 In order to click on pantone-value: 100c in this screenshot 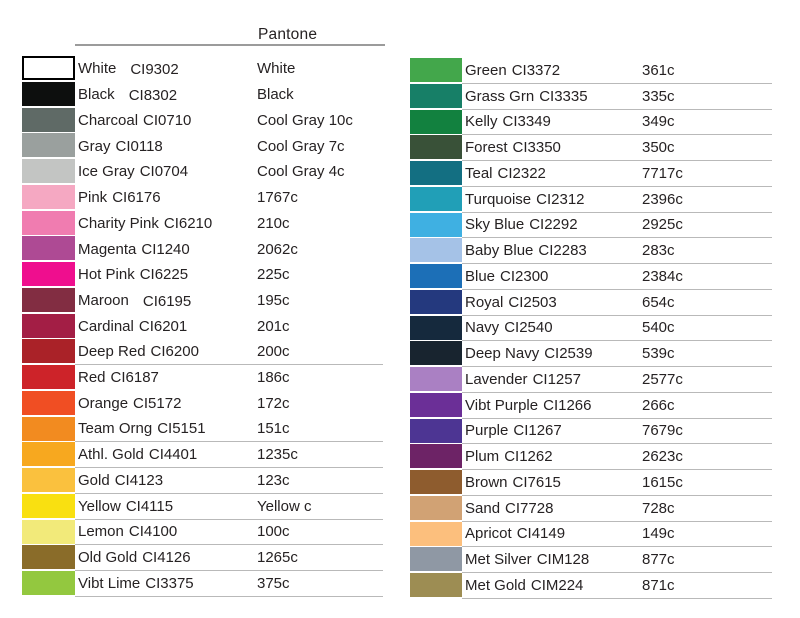, I will do `click(273, 532)`.